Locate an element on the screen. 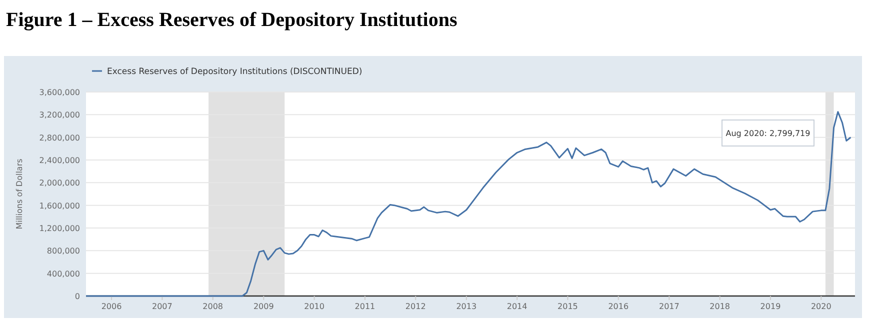 Image resolution: width=869 pixels, height=322 pixels. x-tick-label: 2010 is located at coordinates (314, 306).